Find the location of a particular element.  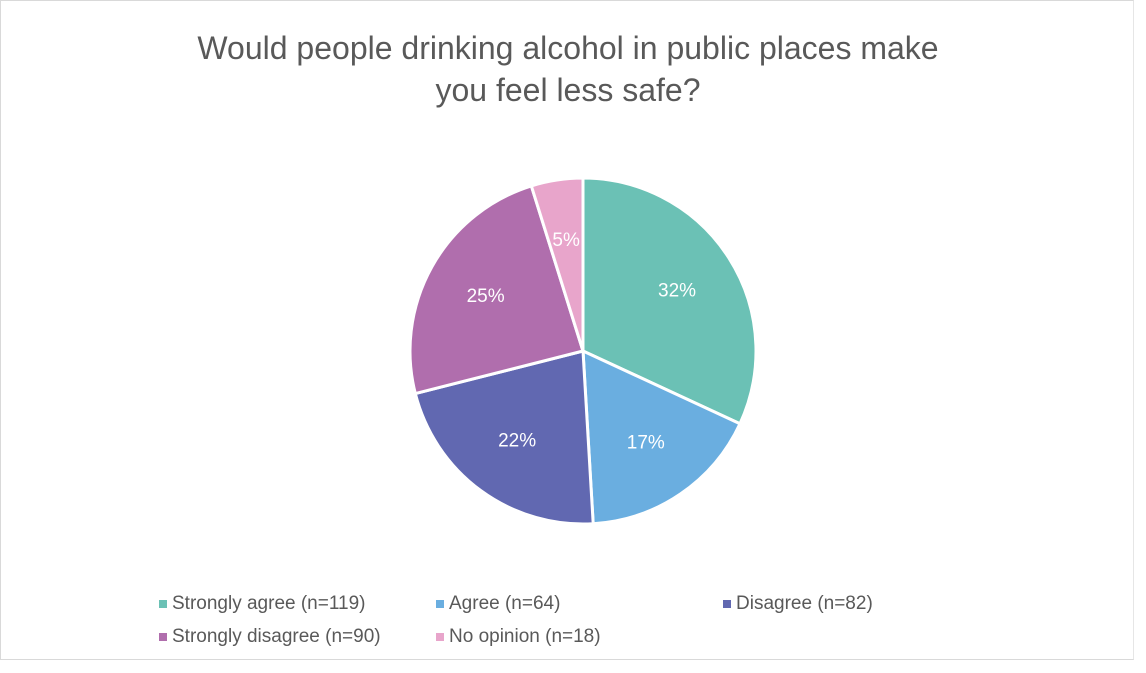

legend-label-no-opinion: No opinion (n=18) is located at coordinates (525, 636).